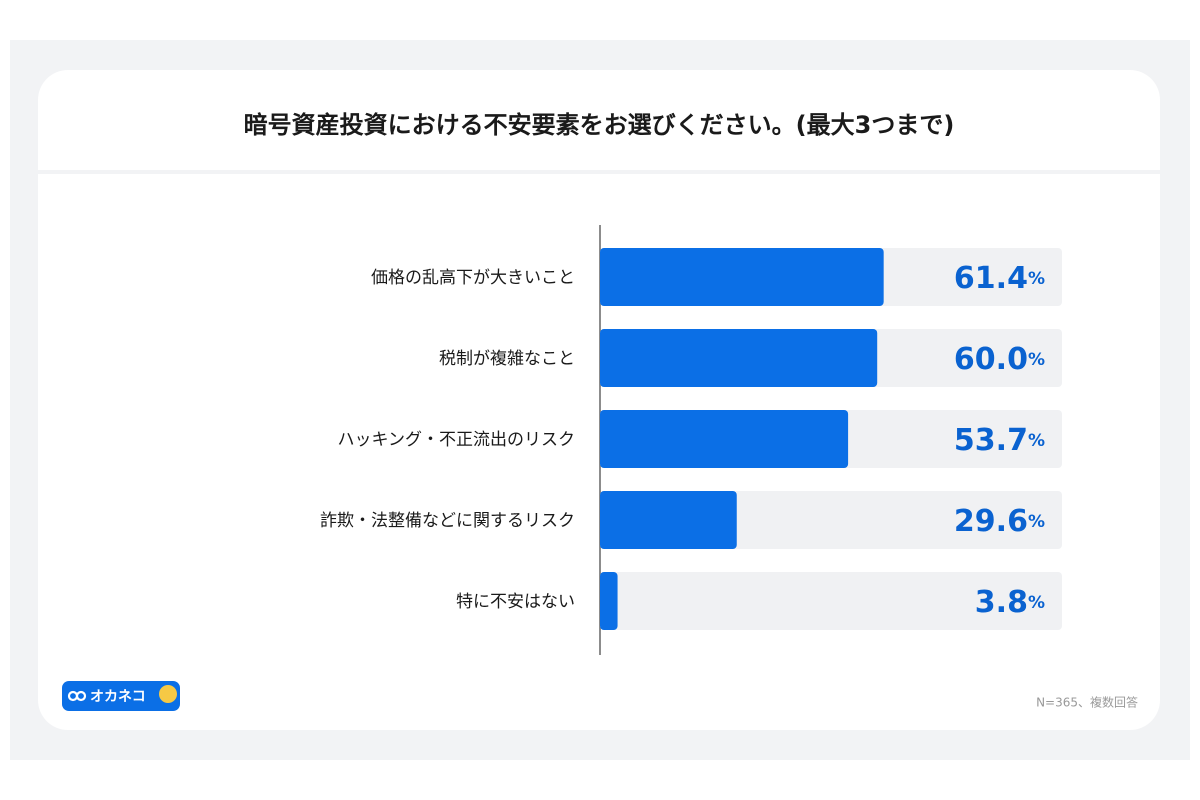 This screenshot has width=1200, height=800. Describe the element at coordinates (515, 602) in the screenshot. I see `category-label: 特に不安はない` at that location.